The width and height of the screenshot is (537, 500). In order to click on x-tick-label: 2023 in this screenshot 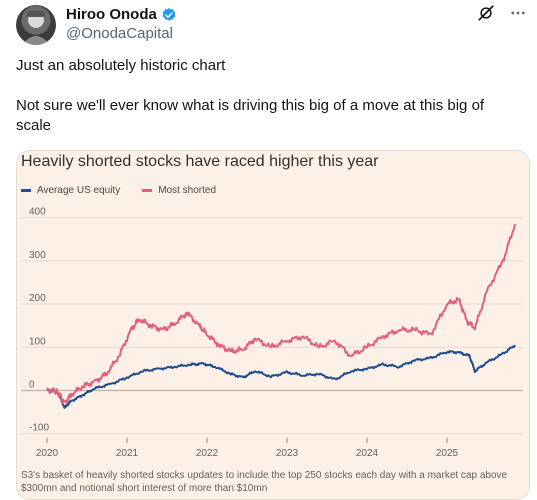, I will do `click(287, 453)`.